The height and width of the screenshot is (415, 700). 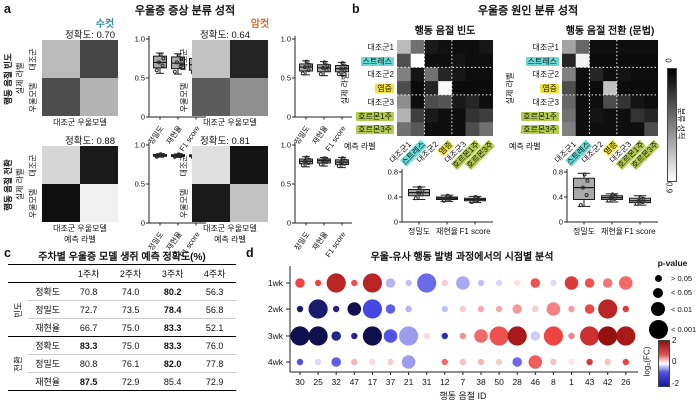 What do you see at coordinates (674, 361) in the screenshot?
I see `fc-tick-zero: 0` at bounding box center [674, 361].